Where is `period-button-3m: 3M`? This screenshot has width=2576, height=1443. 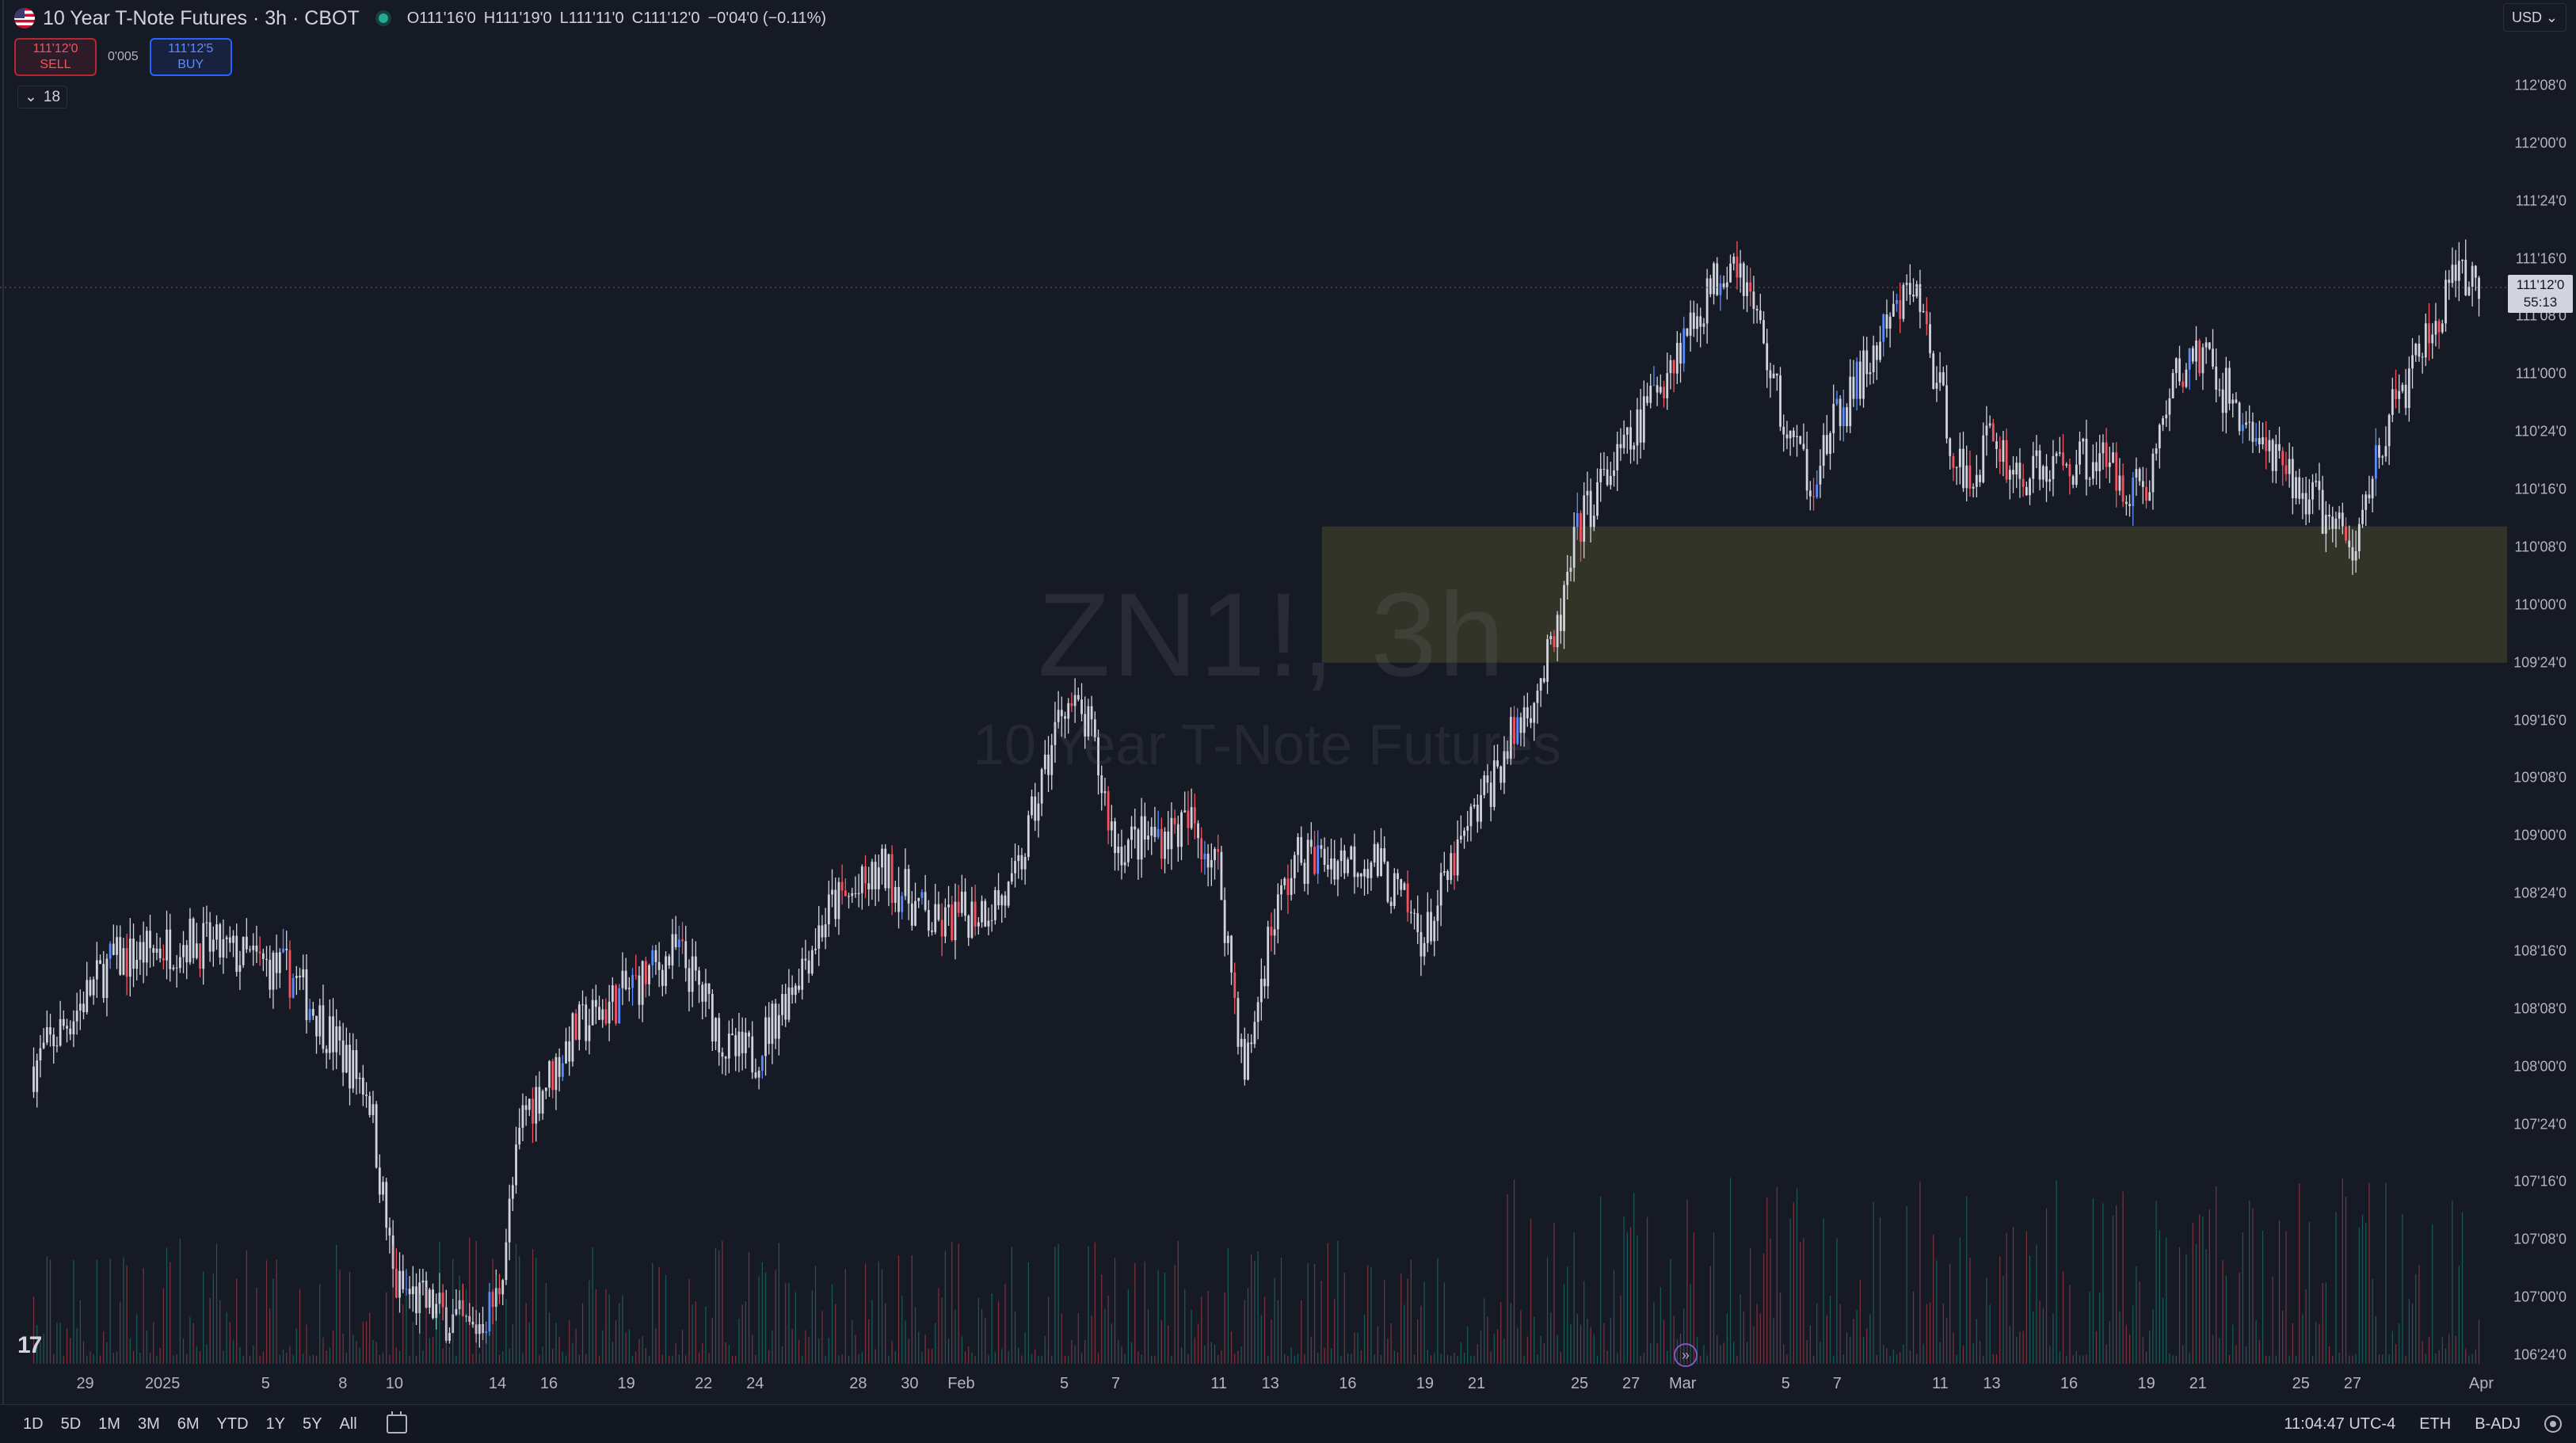 period-button-3m: 3M is located at coordinates (148, 1424).